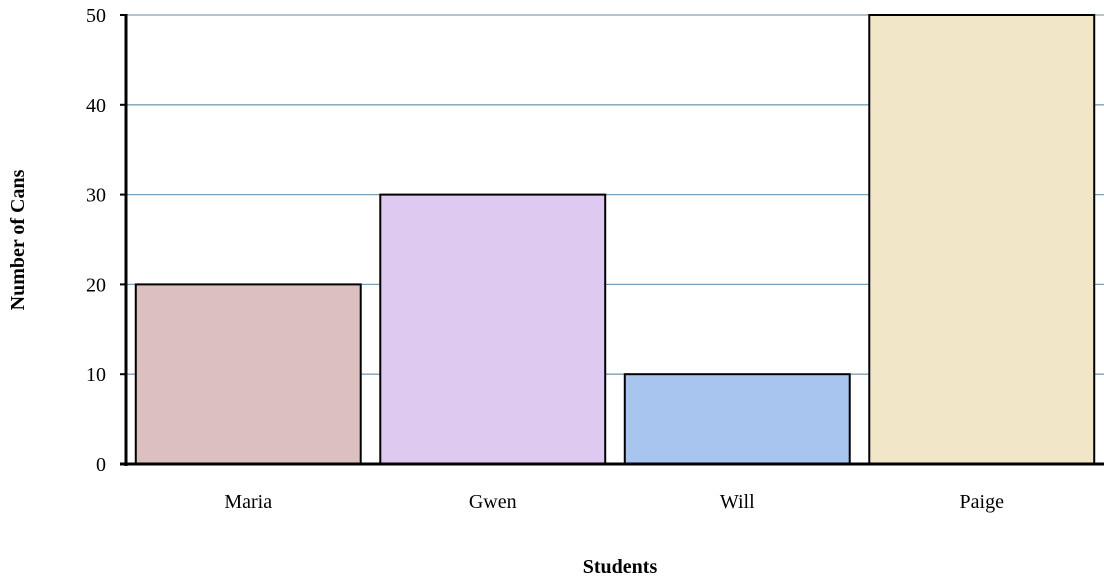 The height and width of the screenshot is (581, 1104). What do you see at coordinates (737, 502) in the screenshot?
I see `x-tick-label: Will` at bounding box center [737, 502].